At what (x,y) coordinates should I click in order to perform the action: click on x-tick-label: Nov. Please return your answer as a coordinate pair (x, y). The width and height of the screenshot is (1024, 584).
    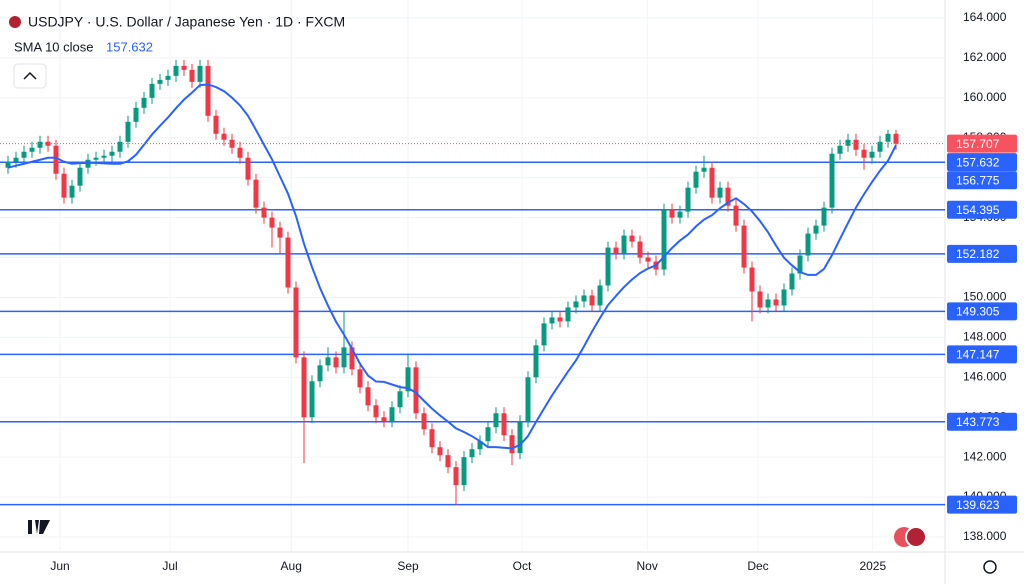
    Looking at the image, I should click on (647, 566).